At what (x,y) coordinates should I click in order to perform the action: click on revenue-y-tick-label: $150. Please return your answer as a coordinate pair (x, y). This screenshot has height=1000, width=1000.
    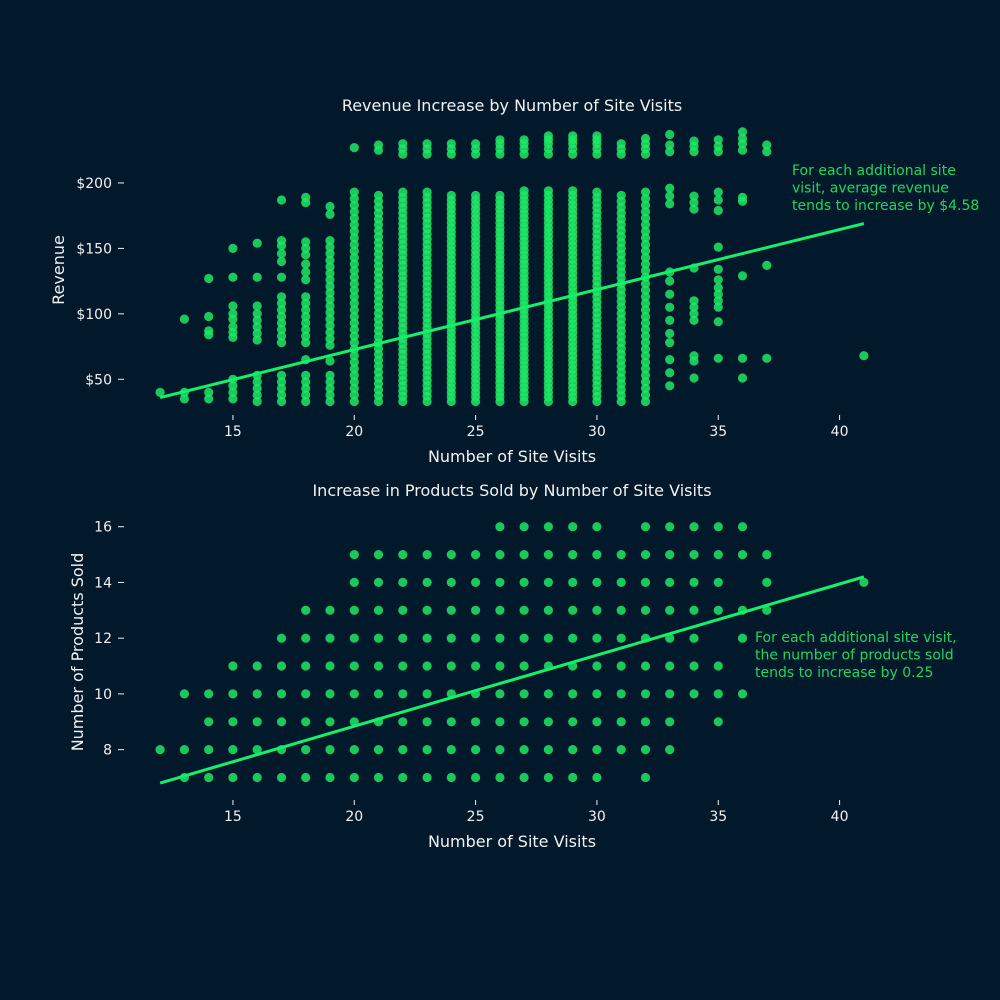
    Looking at the image, I should click on (94, 249).